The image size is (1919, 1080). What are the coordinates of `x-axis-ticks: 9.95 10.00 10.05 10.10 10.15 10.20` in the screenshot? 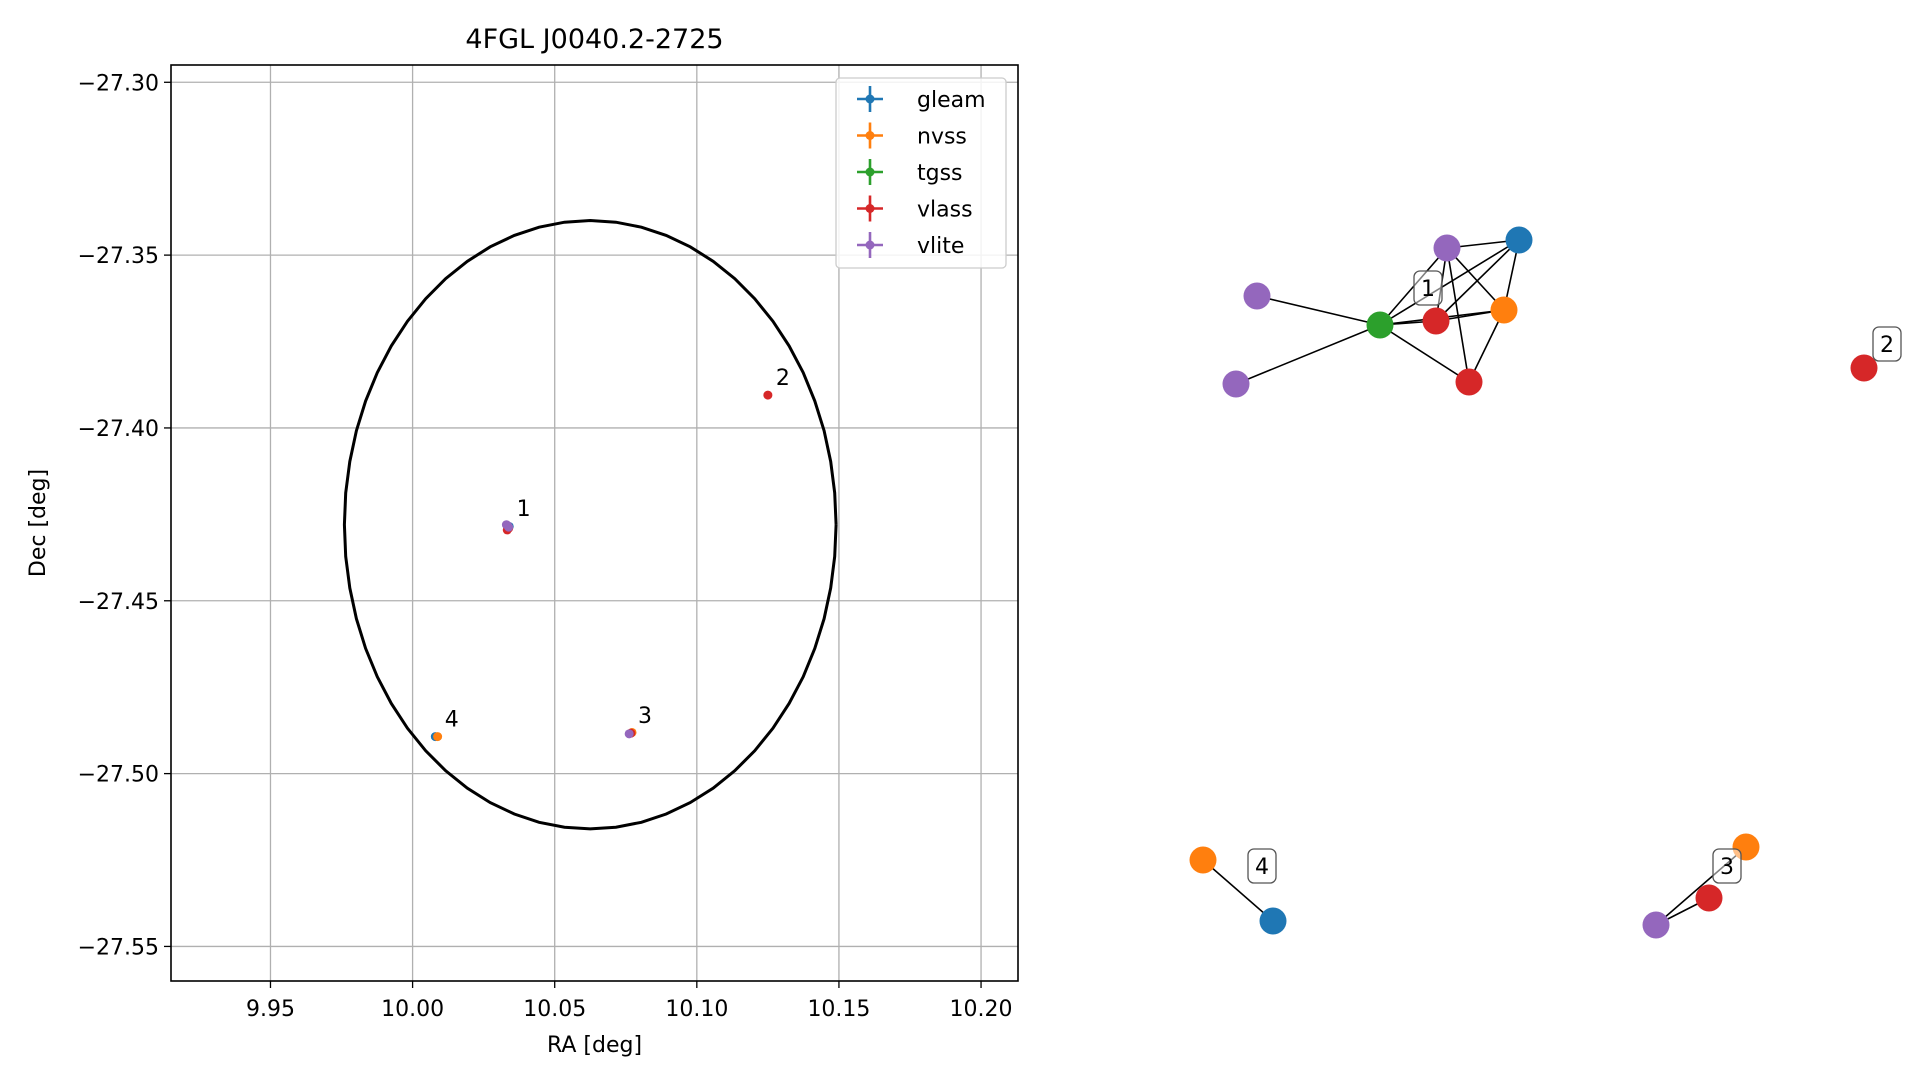 It's located at (629, 1001).